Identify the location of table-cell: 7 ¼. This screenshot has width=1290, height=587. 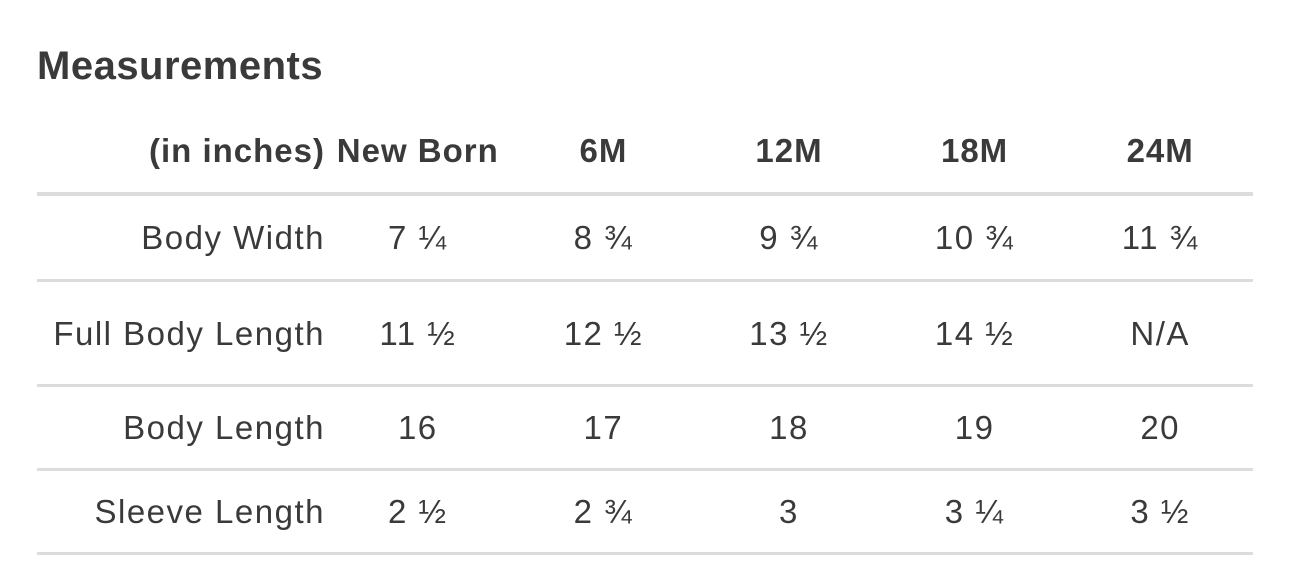
(418, 238).